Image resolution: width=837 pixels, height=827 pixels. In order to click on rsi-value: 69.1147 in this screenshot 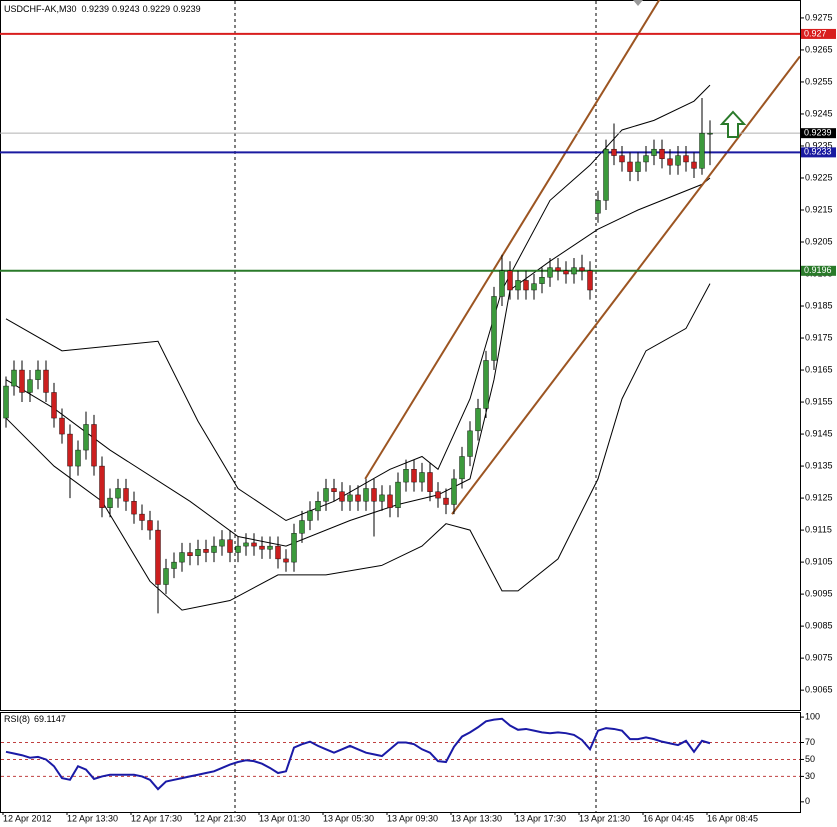, I will do `click(50, 719)`.